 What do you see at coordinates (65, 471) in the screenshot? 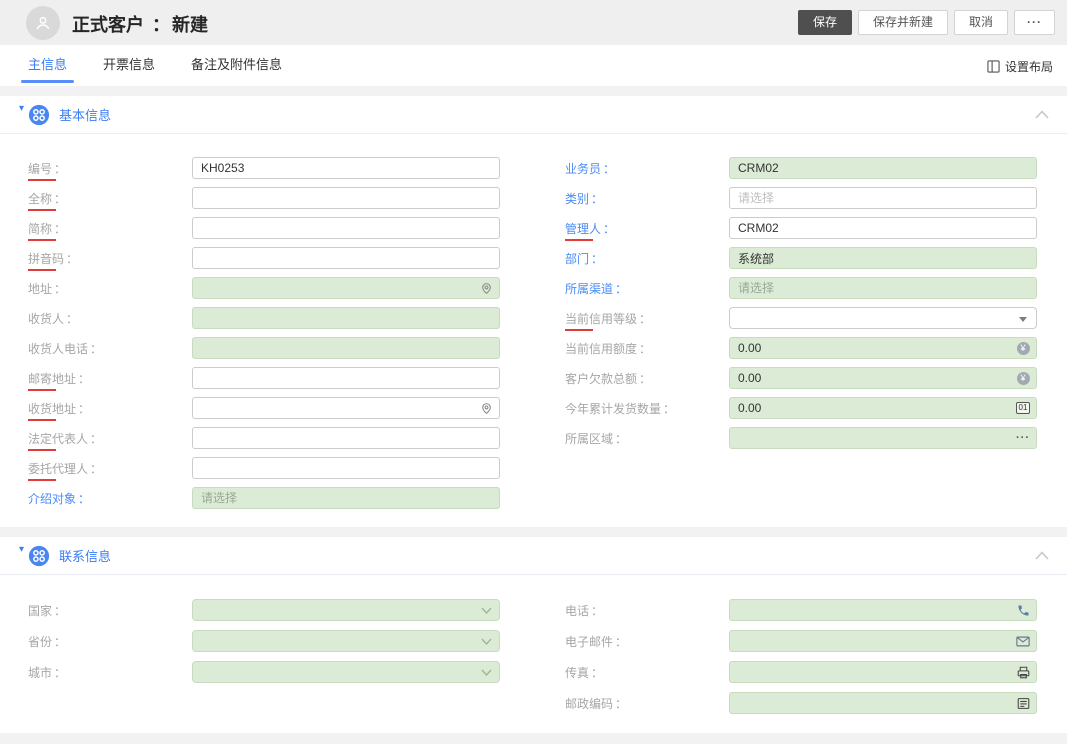
I see `agent-label: 委托代理人：` at bounding box center [65, 471].